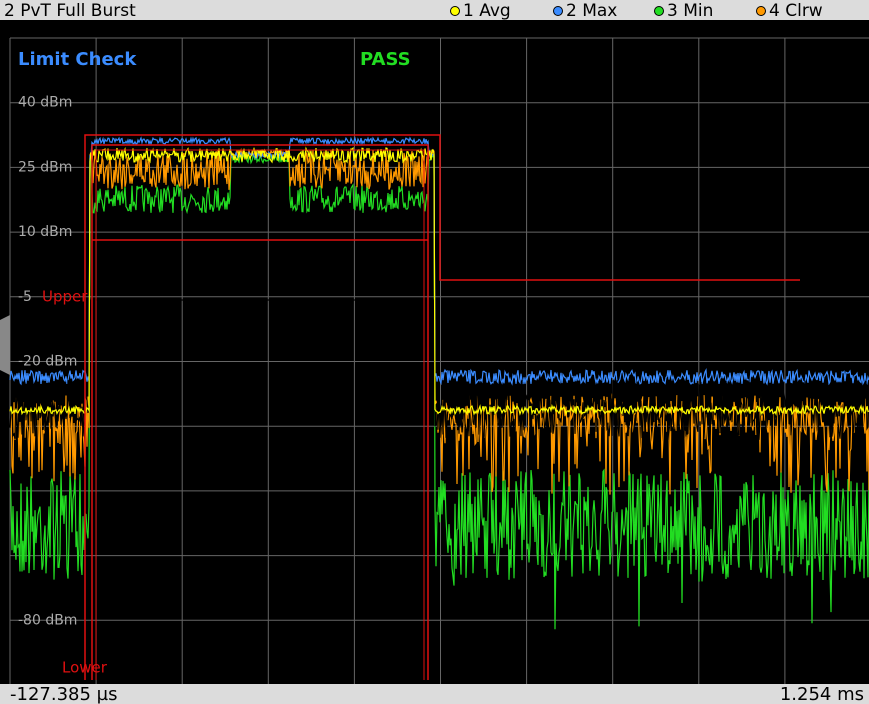 Image resolution: width=869 pixels, height=704 pixels. I want to click on lower-label: Lower, so click(85, 668).